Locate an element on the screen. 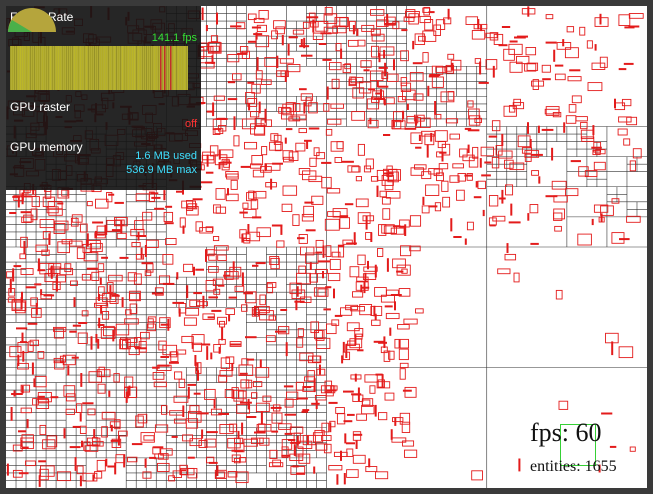 Image resolution: width=653 pixels, height=494 pixels. gpu-raster-status: off is located at coordinates (190, 124).